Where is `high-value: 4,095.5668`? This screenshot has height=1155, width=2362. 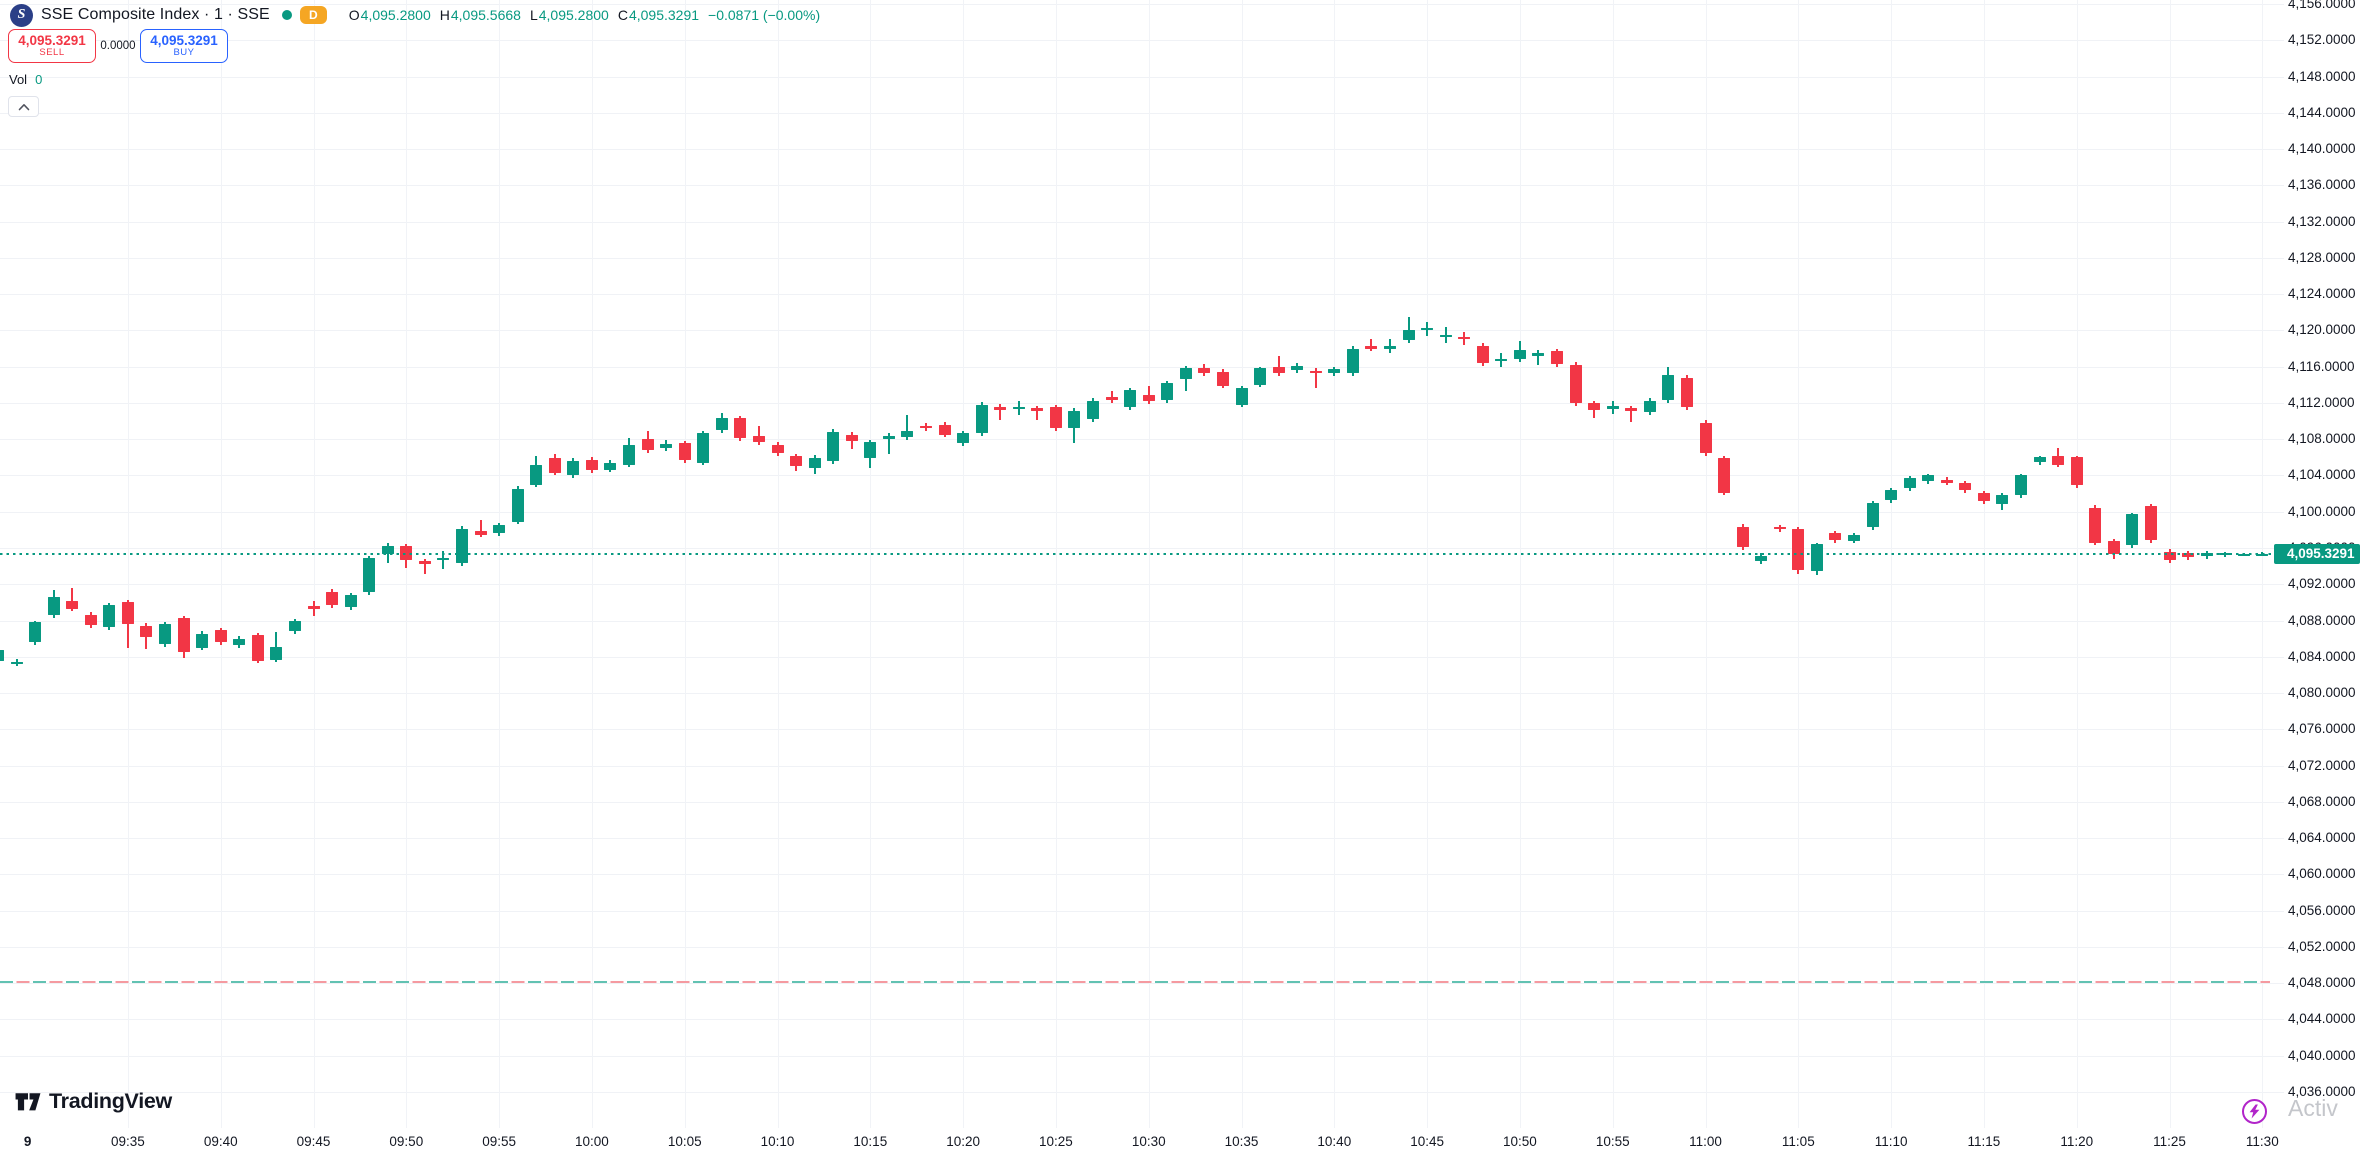 high-value: 4,095.5668 is located at coordinates (485, 15).